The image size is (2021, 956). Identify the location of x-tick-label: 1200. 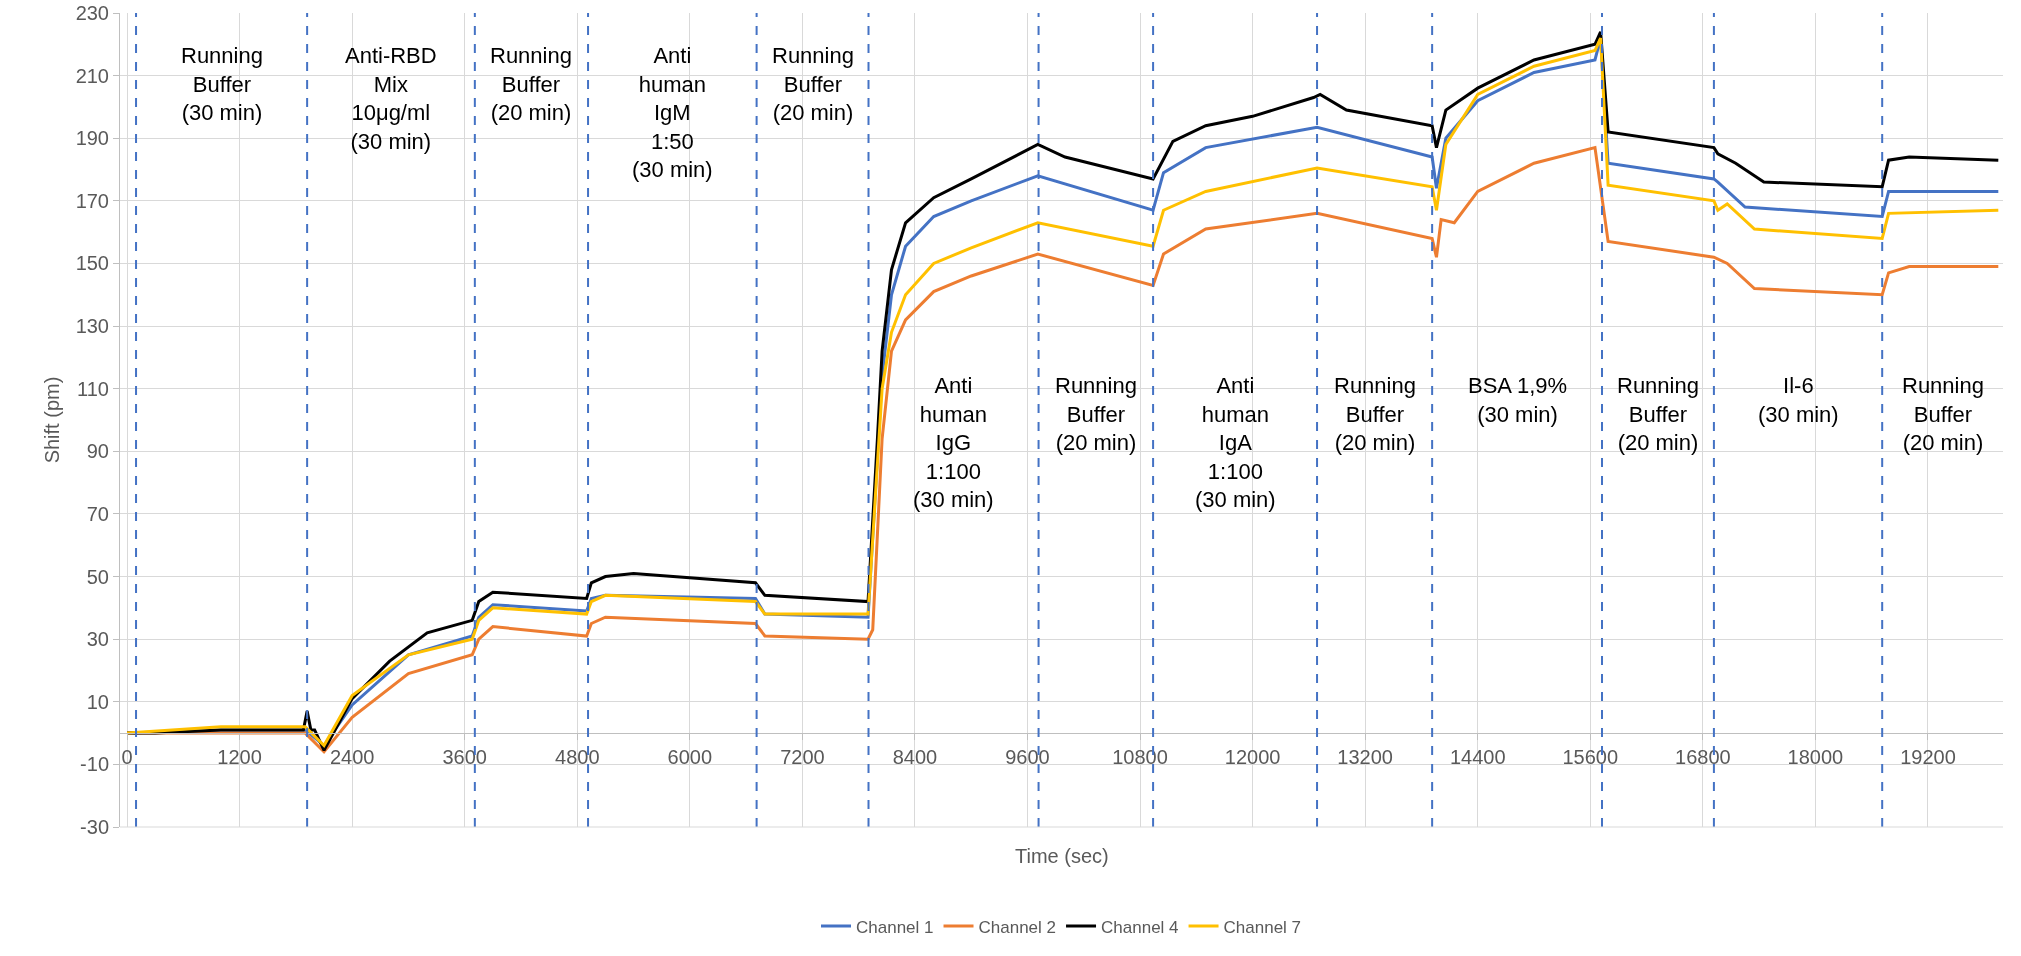
(239, 757).